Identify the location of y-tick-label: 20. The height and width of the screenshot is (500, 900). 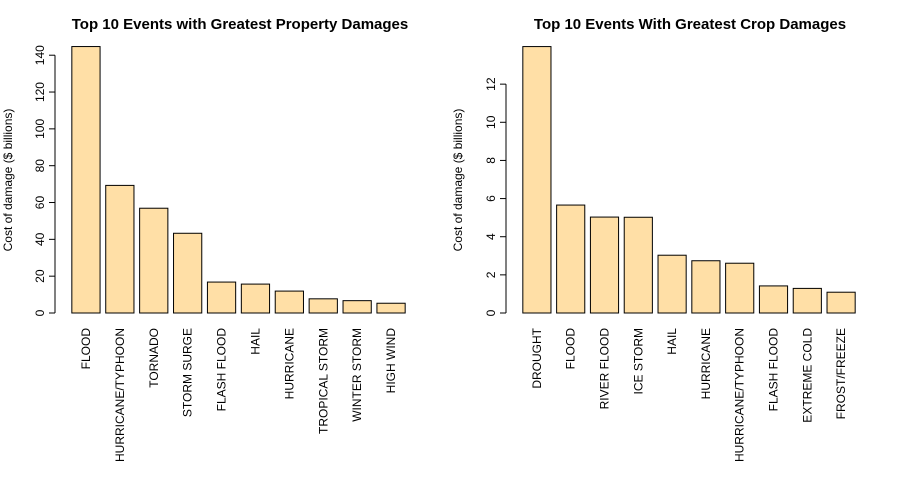
(40, 276).